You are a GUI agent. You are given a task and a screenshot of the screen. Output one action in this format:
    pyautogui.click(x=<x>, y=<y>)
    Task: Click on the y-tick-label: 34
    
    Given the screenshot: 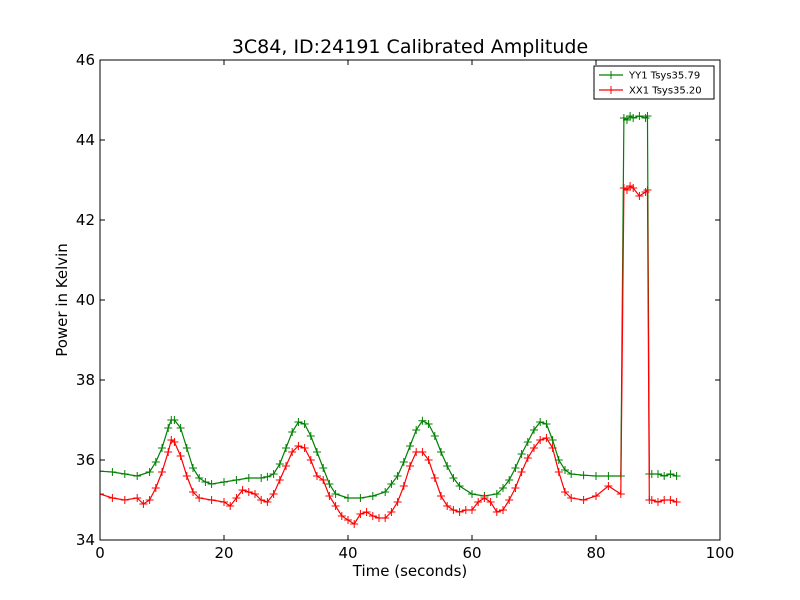 What is the action you would take?
    pyautogui.click(x=85, y=540)
    